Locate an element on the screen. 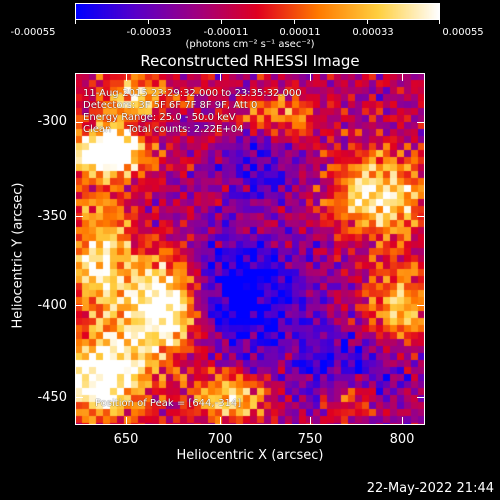  energy-range-annotation: Energy Range: 25.0 - 50.0 keV is located at coordinates (159, 117).